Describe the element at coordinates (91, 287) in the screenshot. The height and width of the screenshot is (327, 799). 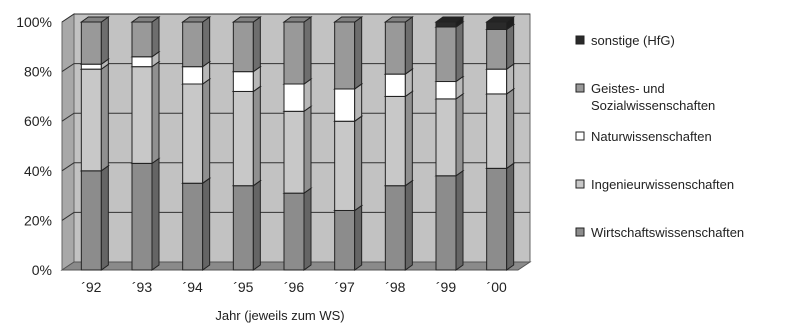
I see `x-tick-label: ´92` at that location.